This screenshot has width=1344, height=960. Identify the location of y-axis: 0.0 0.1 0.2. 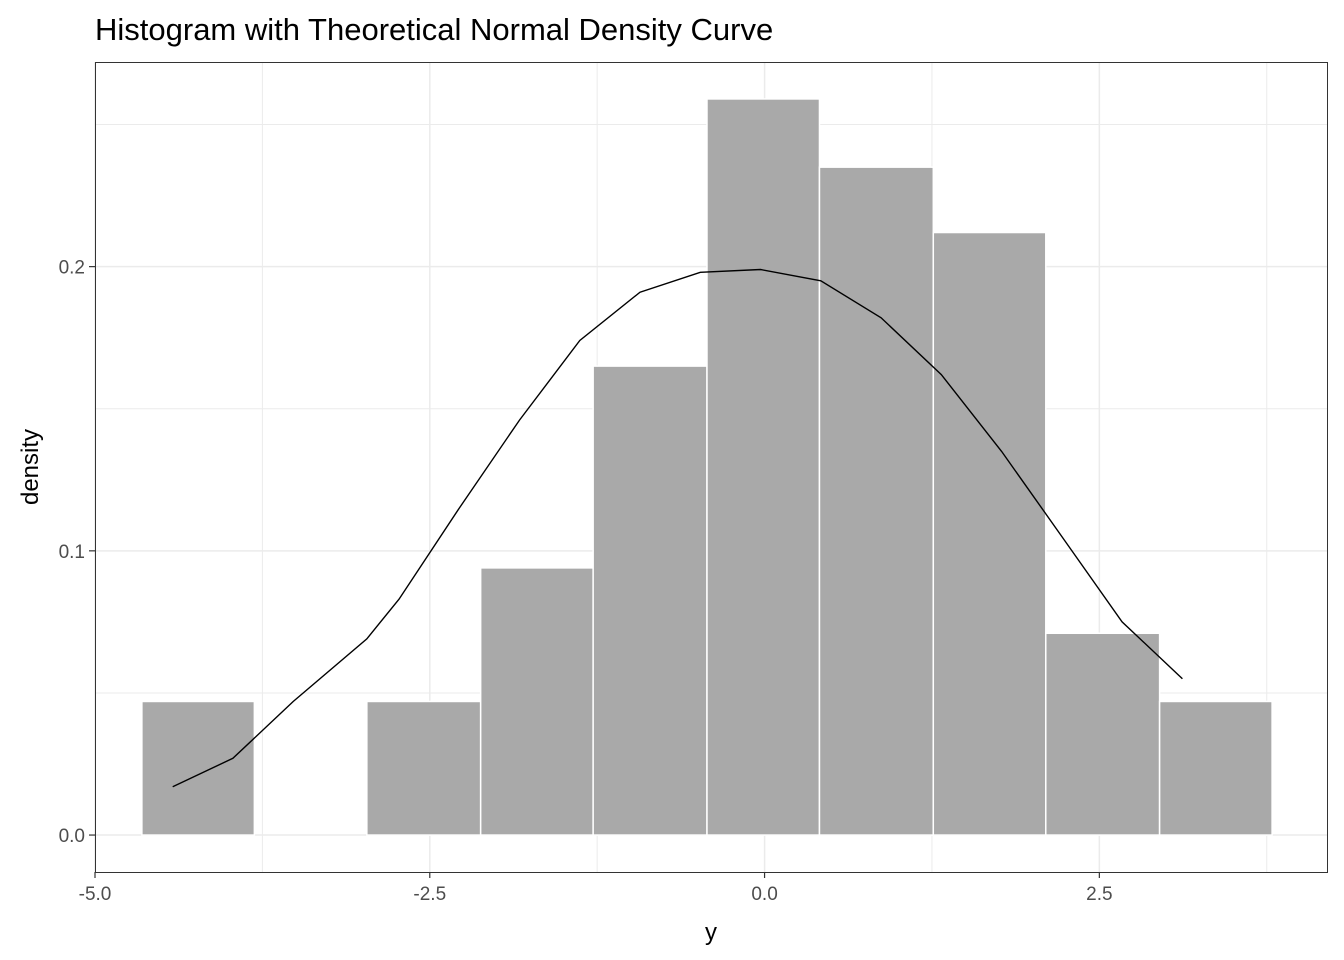
(77, 552).